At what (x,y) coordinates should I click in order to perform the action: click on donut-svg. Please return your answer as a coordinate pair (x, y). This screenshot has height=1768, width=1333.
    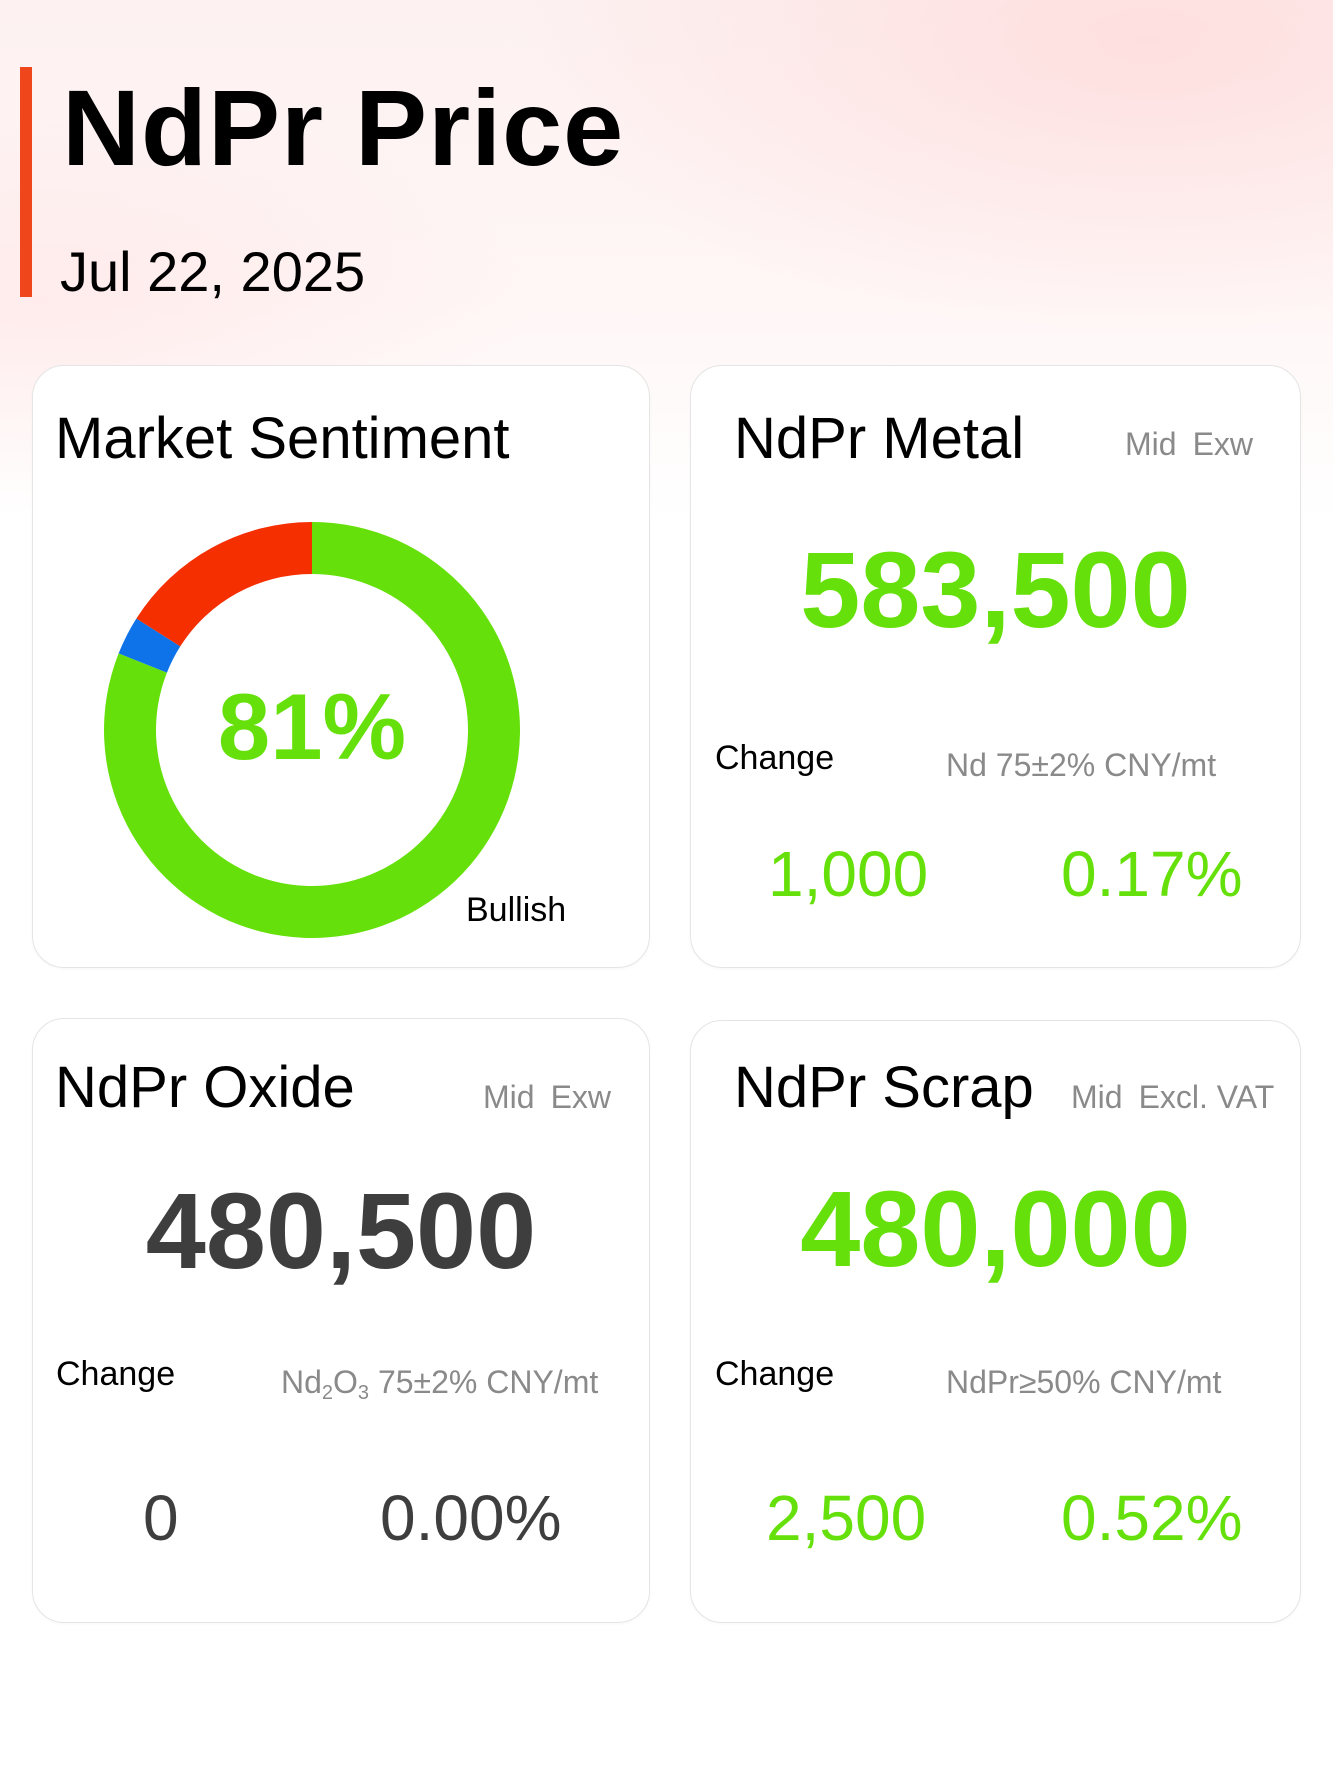
    Looking at the image, I should click on (312, 730).